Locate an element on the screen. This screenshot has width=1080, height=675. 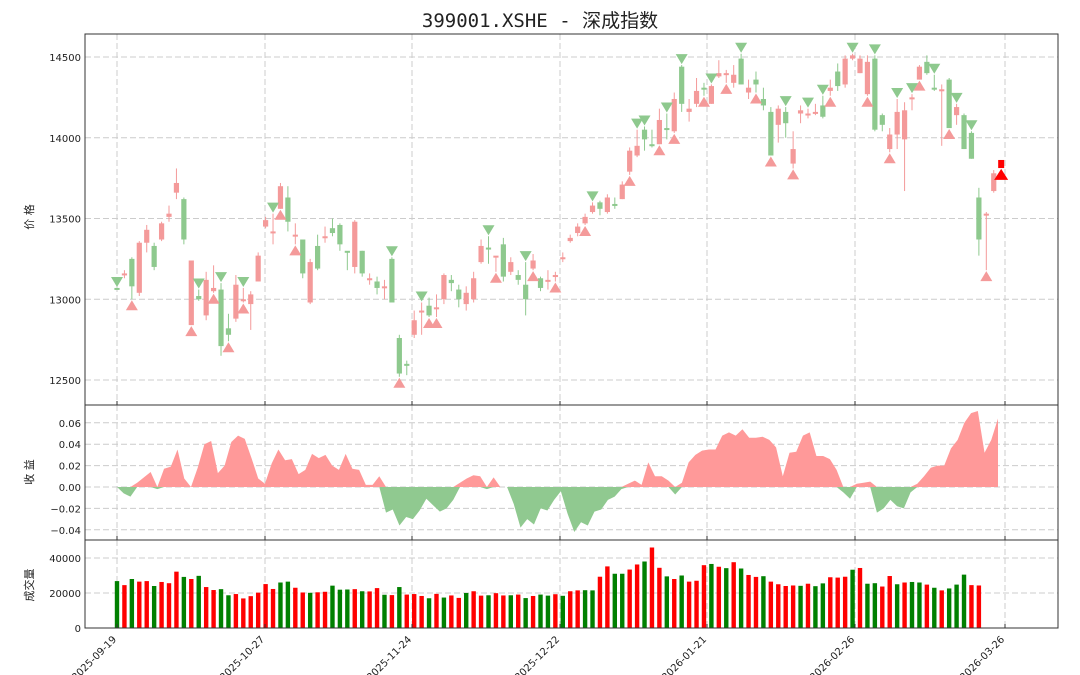
volume-ytick: 20000 is located at coordinates (65, 594).